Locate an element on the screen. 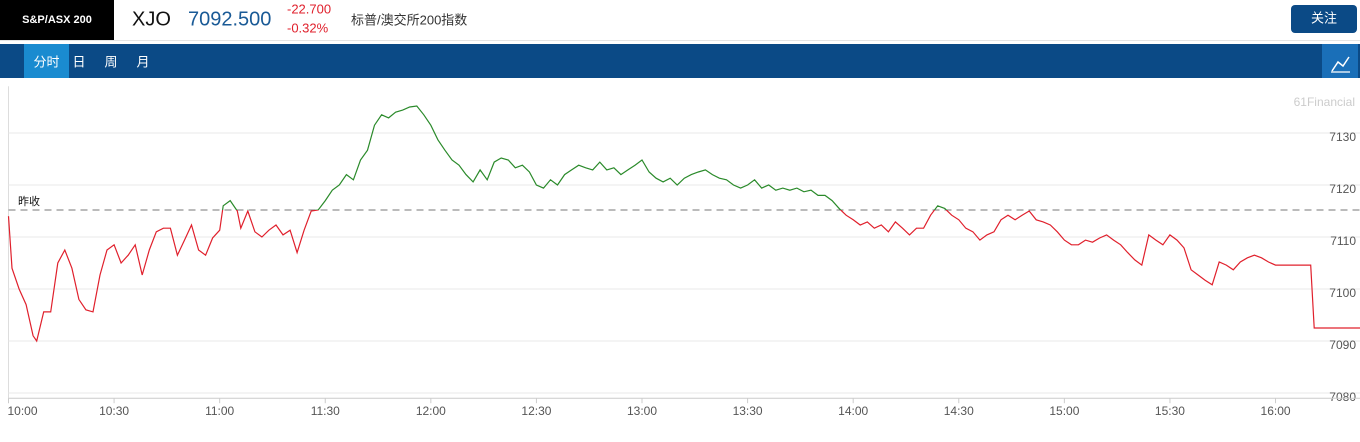 The width and height of the screenshot is (1360, 442). x-tick-label: 10:30 is located at coordinates (114, 411).